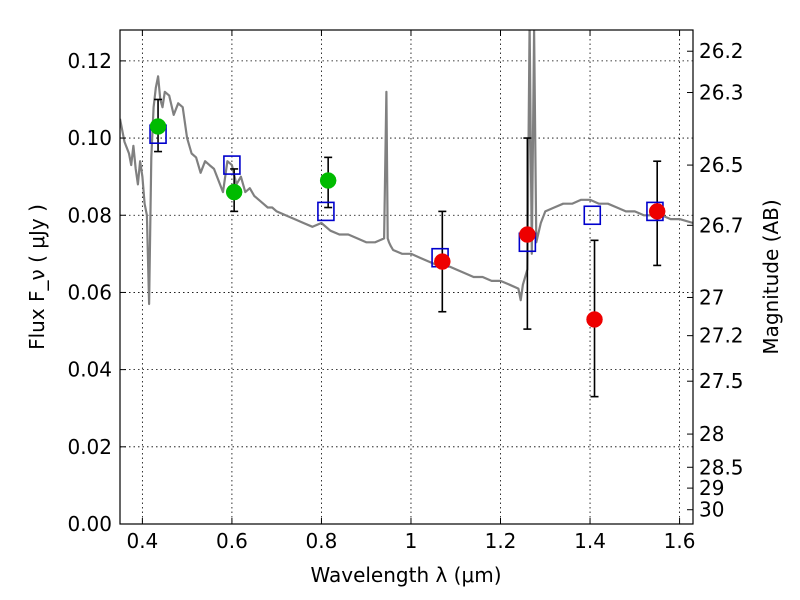  What do you see at coordinates (721, 225) in the screenshot?
I see `y2-tick-label: 26.7` at bounding box center [721, 225].